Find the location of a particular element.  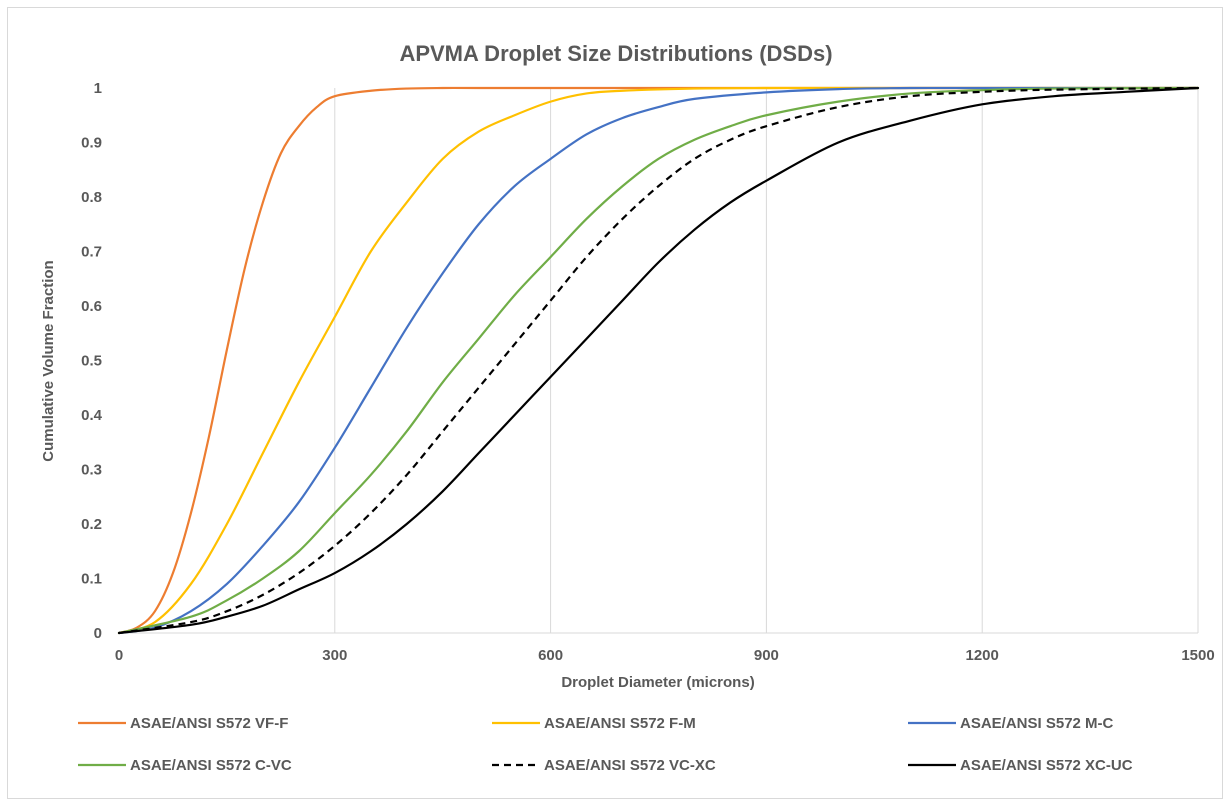

legend-label-asae-ansi-s572-vc-xc: ASAE/ANSI S572 VC-XC is located at coordinates (630, 765).